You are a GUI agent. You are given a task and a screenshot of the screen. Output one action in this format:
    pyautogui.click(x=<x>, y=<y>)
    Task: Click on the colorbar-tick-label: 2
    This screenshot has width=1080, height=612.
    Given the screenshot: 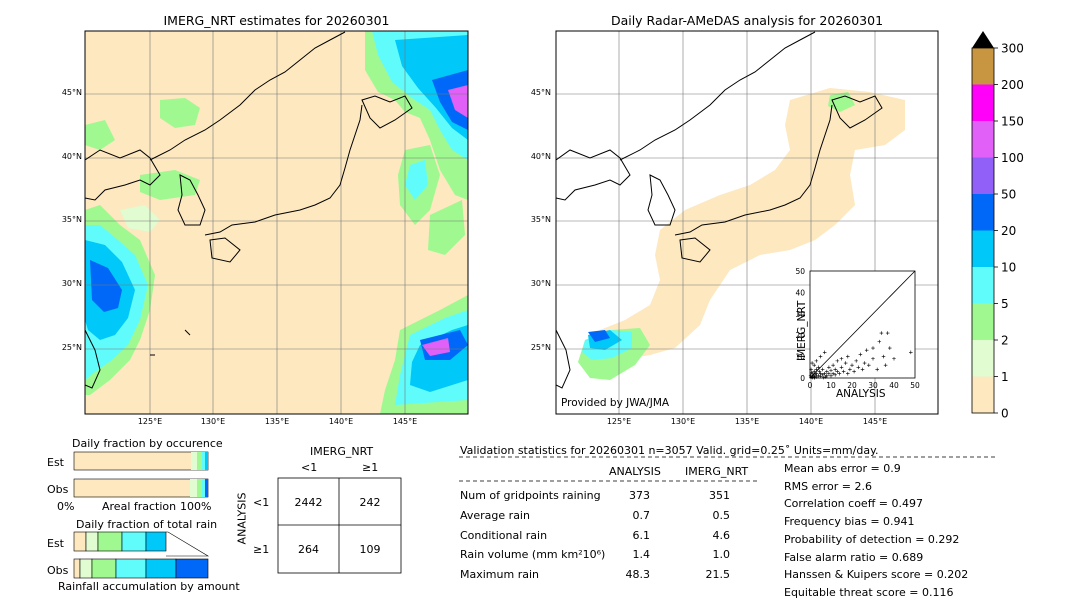 What is the action you would take?
    pyautogui.click(x=1005, y=341)
    